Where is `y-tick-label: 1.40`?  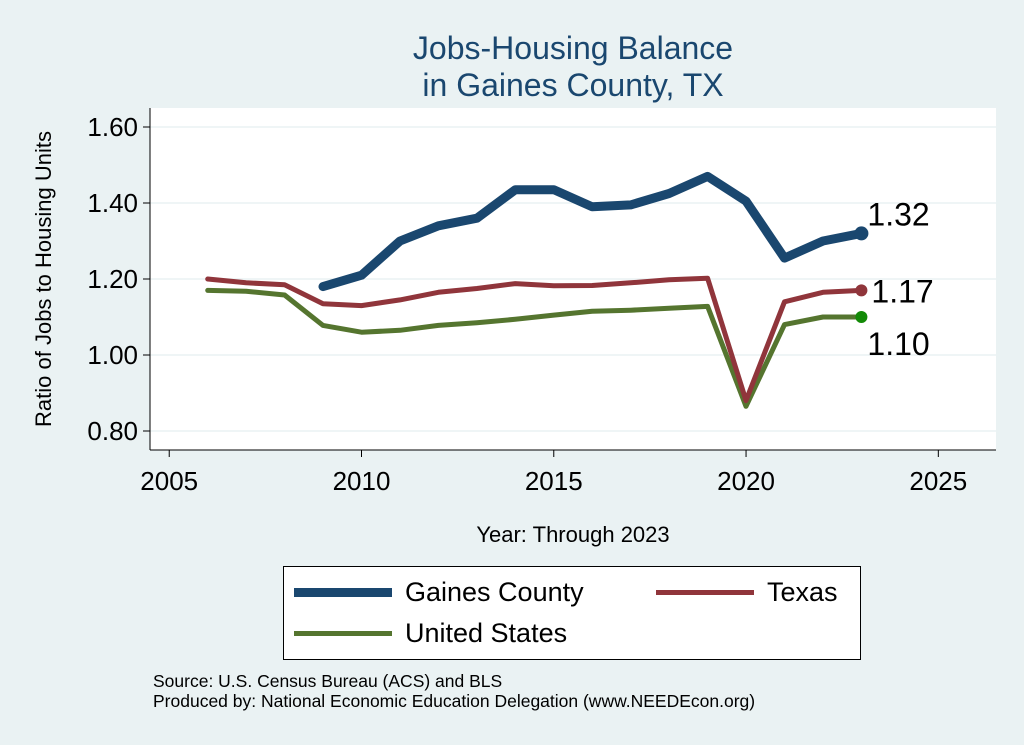 y-tick-label: 1.40 is located at coordinates (112, 203).